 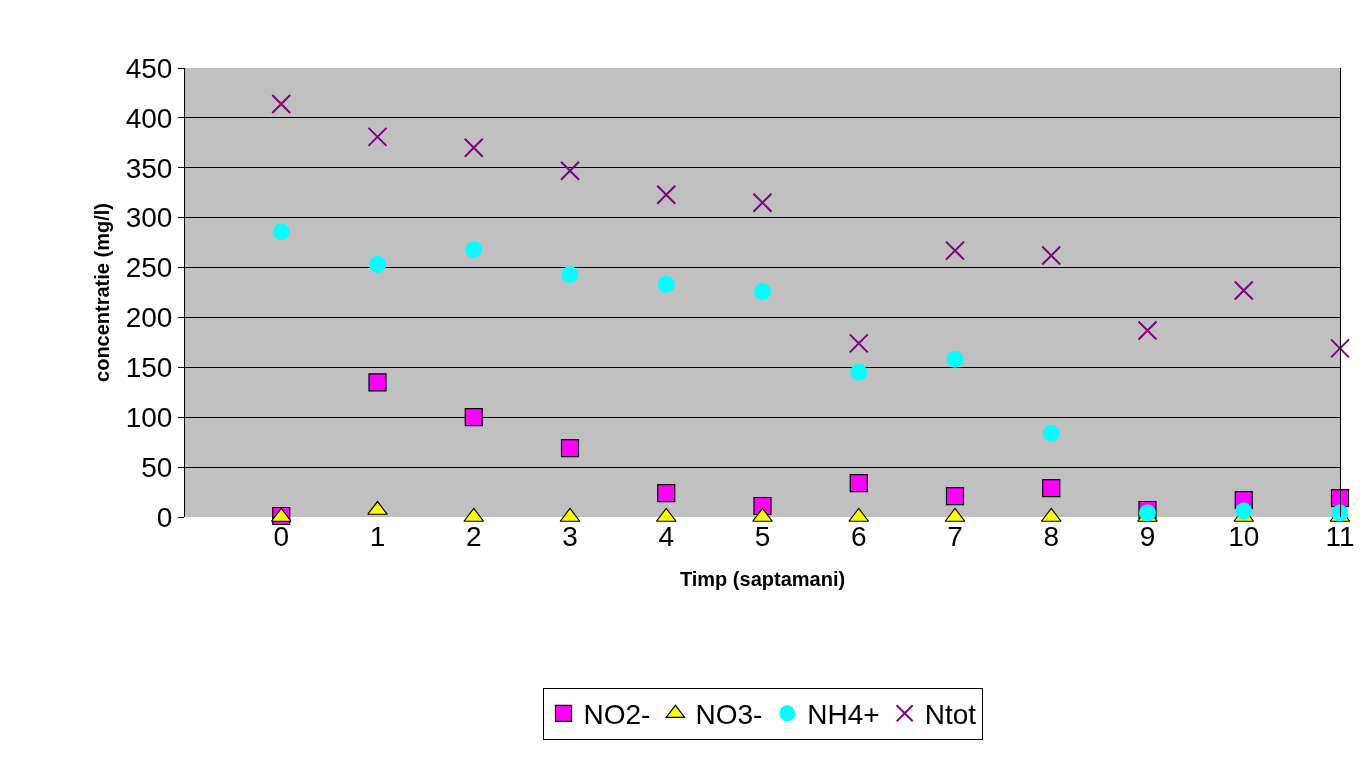 I want to click on y-tick-label: 350, so click(x=149, y=168).